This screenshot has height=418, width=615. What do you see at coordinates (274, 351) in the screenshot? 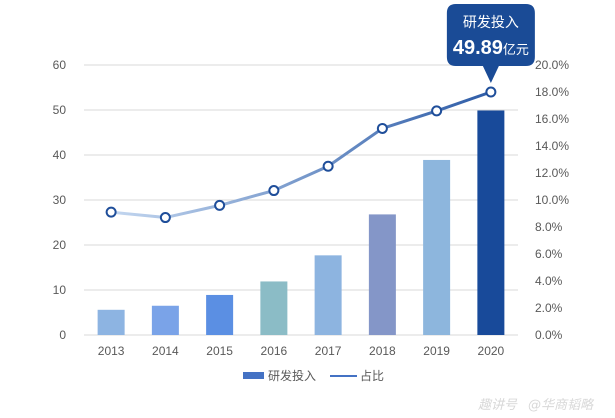
I see `x-axis-tick-label: 2016` at bounding box center [274, 351].